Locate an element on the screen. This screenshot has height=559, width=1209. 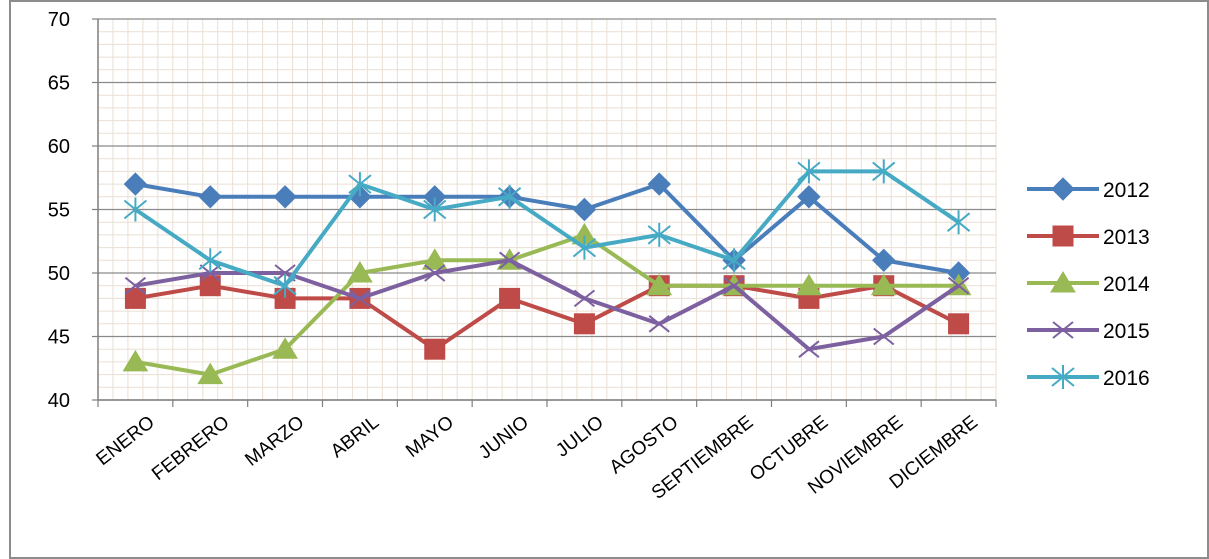
y-tick-label: 65 is located at coordinates (59, 84).